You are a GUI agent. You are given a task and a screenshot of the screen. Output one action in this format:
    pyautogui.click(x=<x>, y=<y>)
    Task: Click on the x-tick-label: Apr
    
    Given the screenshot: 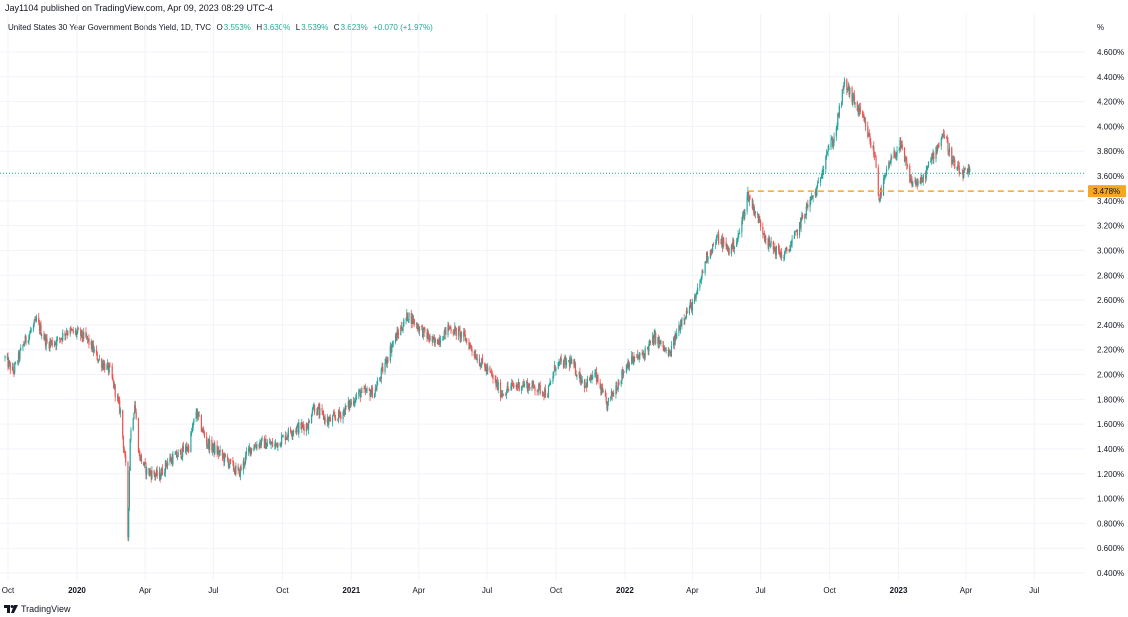 What is the action you would take?
    pyautogui.click(x=692, y=590)
    